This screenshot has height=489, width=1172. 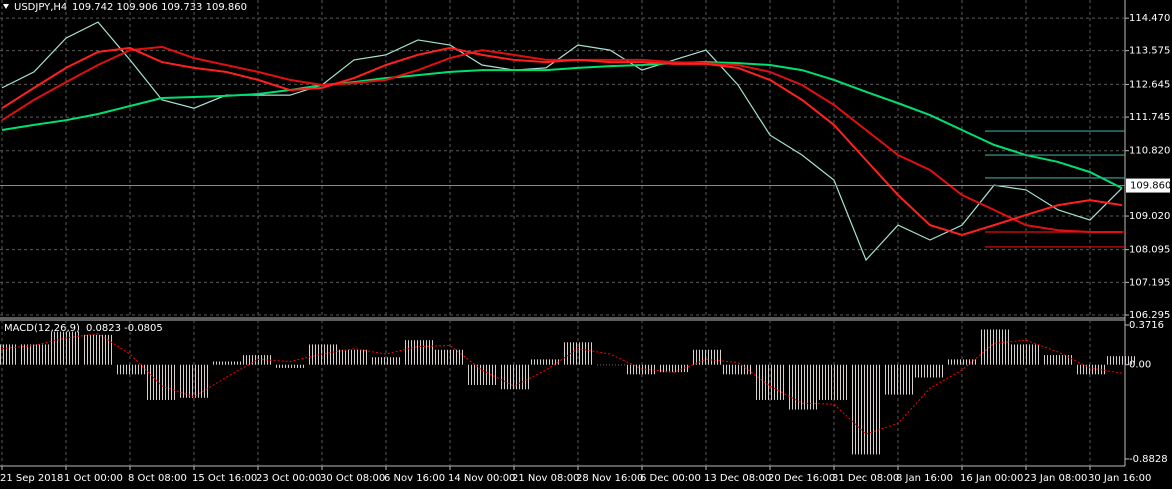 I want to click on y-tick-label: 109.020, so click(x=1149, y=216).